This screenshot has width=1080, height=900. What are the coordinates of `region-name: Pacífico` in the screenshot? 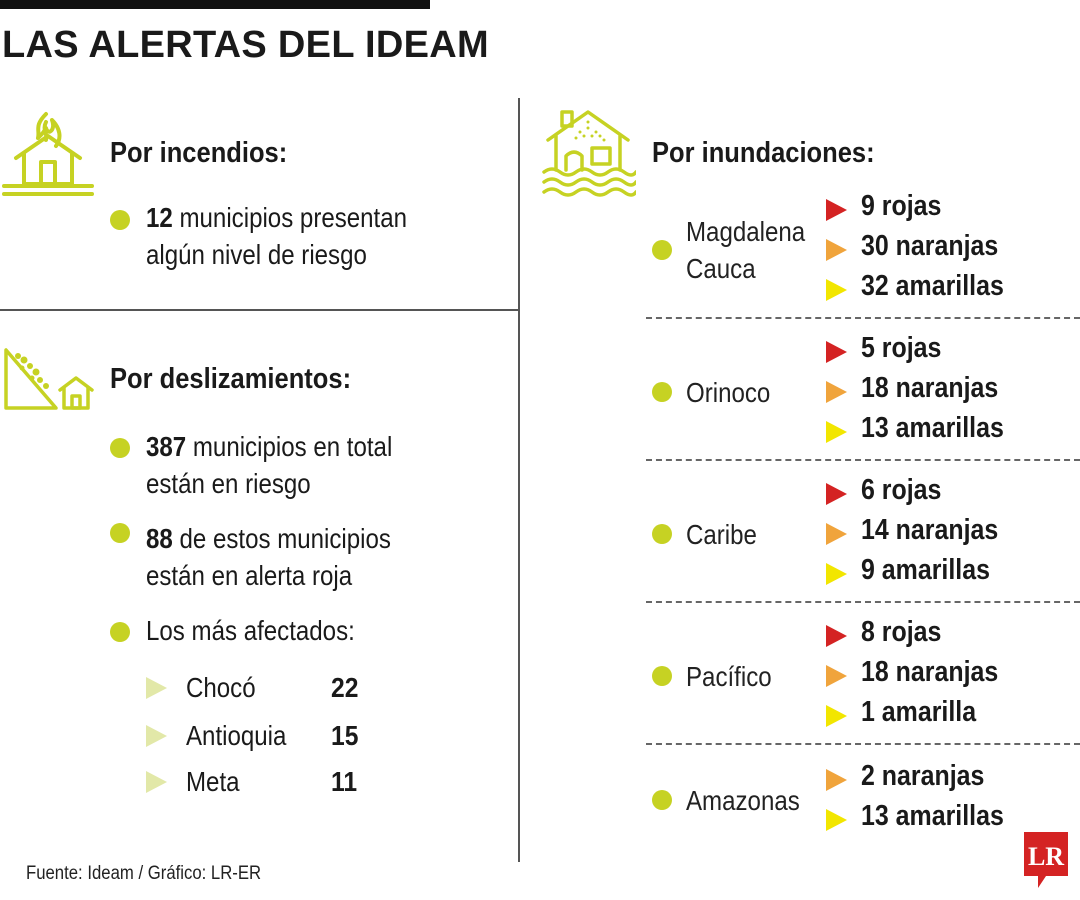 It's located at (729, 676).